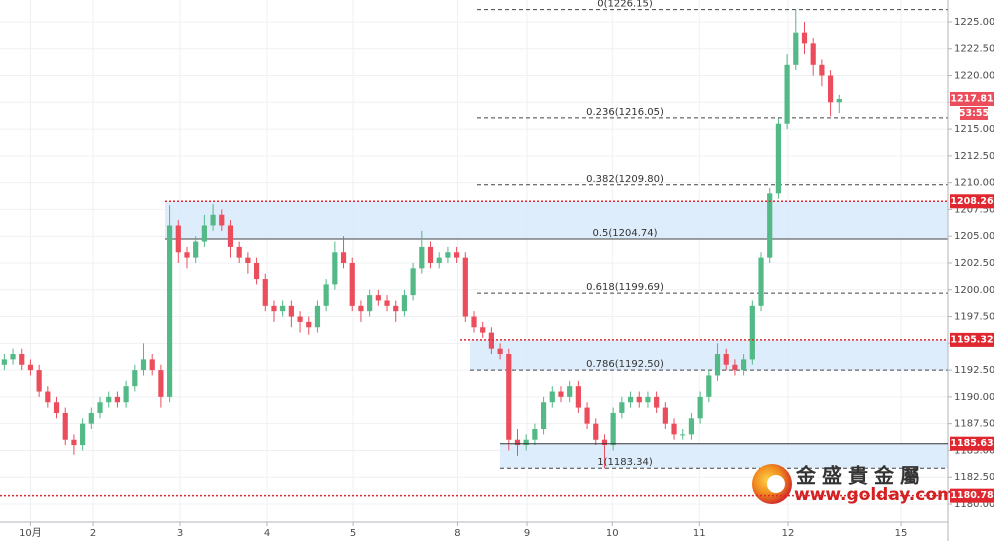  What do you see at coordinates (974, 113) in the screenshot?
I see `countdown-label: 53:55` at bounding box center [974, 113].